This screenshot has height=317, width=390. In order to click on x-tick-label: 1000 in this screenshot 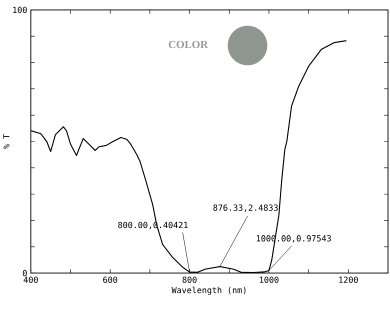, I will do `click(269, 280)`.